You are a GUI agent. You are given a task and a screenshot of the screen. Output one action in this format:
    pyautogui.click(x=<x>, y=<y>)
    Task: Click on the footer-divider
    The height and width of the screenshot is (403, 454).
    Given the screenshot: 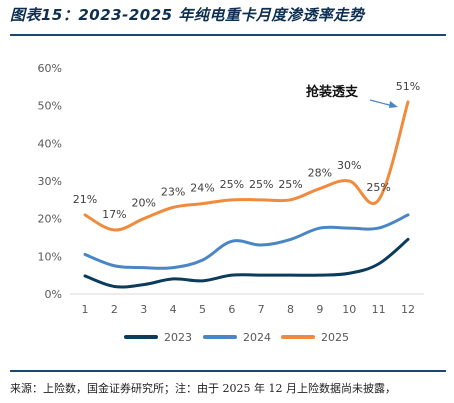 What is the action you would take?
    pyautogui.click(x=228, y=371)
    